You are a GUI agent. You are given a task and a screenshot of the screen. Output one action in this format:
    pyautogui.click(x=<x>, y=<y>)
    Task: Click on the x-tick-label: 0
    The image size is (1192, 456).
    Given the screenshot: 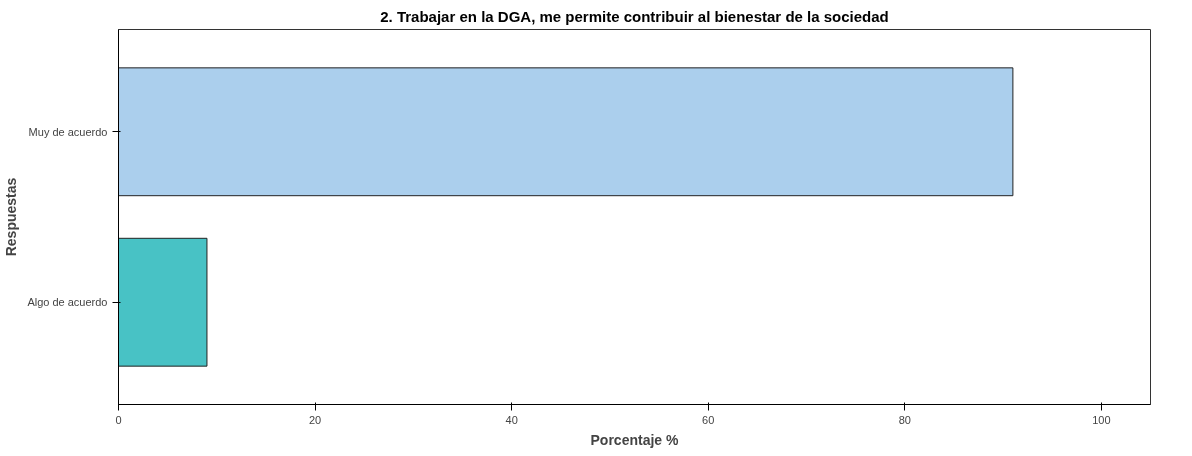 What is the action you would take?
    pyautogui.click(x=118, y=419)
    